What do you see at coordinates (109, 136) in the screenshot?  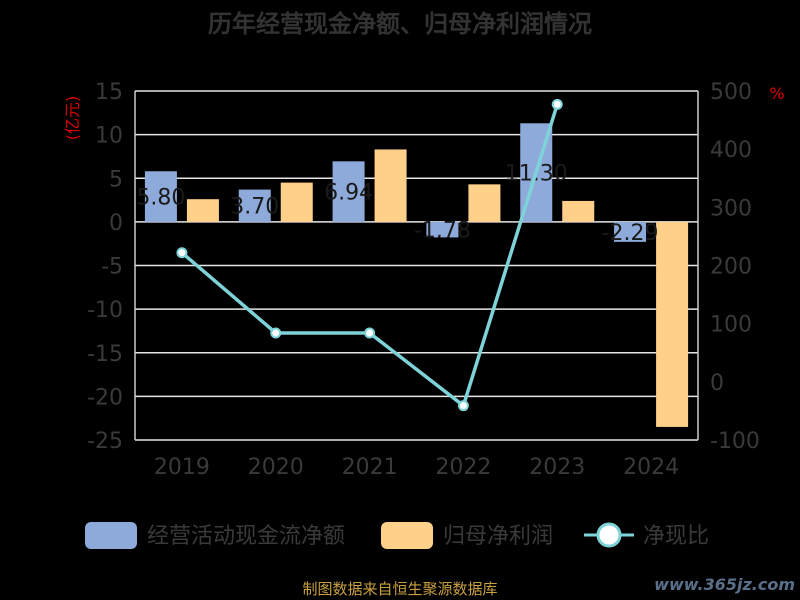 I see `y-tick-label: 10` at bounding box center [109, 136].